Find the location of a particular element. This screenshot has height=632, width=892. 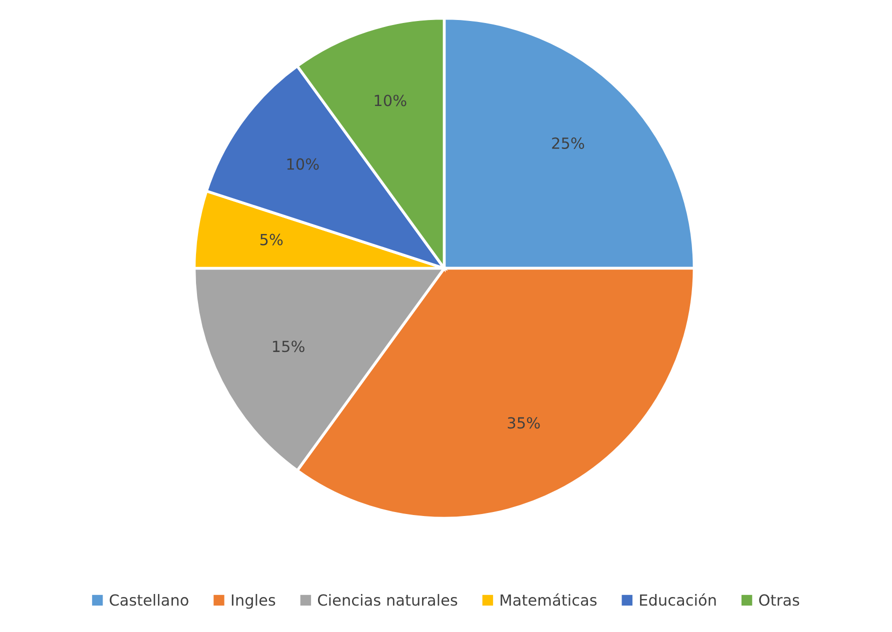

legend-label: Matemáticas is located at coordinates (548, 599).